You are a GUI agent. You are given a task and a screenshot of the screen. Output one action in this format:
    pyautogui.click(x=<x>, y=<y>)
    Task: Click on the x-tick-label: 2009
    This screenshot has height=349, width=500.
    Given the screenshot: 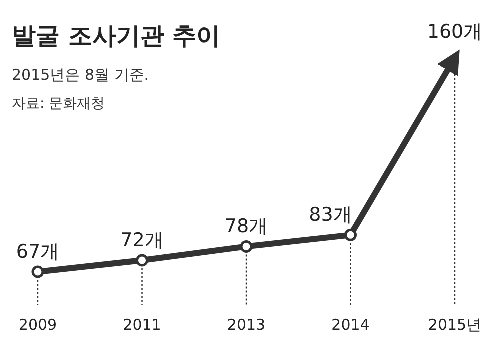 What is the action you would take?
    pyautogui.click(x=38, y=325)
    